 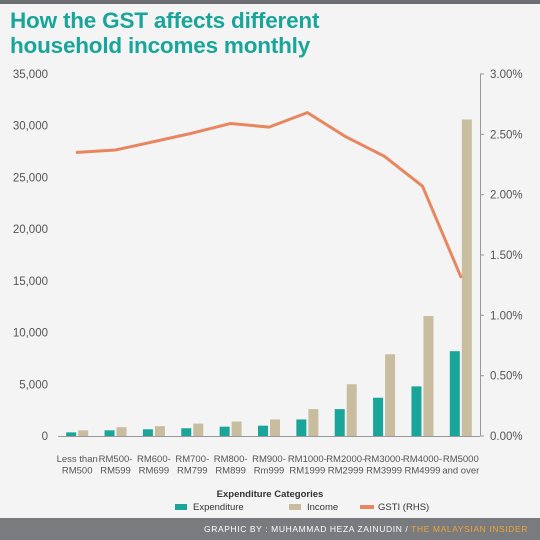 I want to click on top-bar, so click(x=270, y=2).